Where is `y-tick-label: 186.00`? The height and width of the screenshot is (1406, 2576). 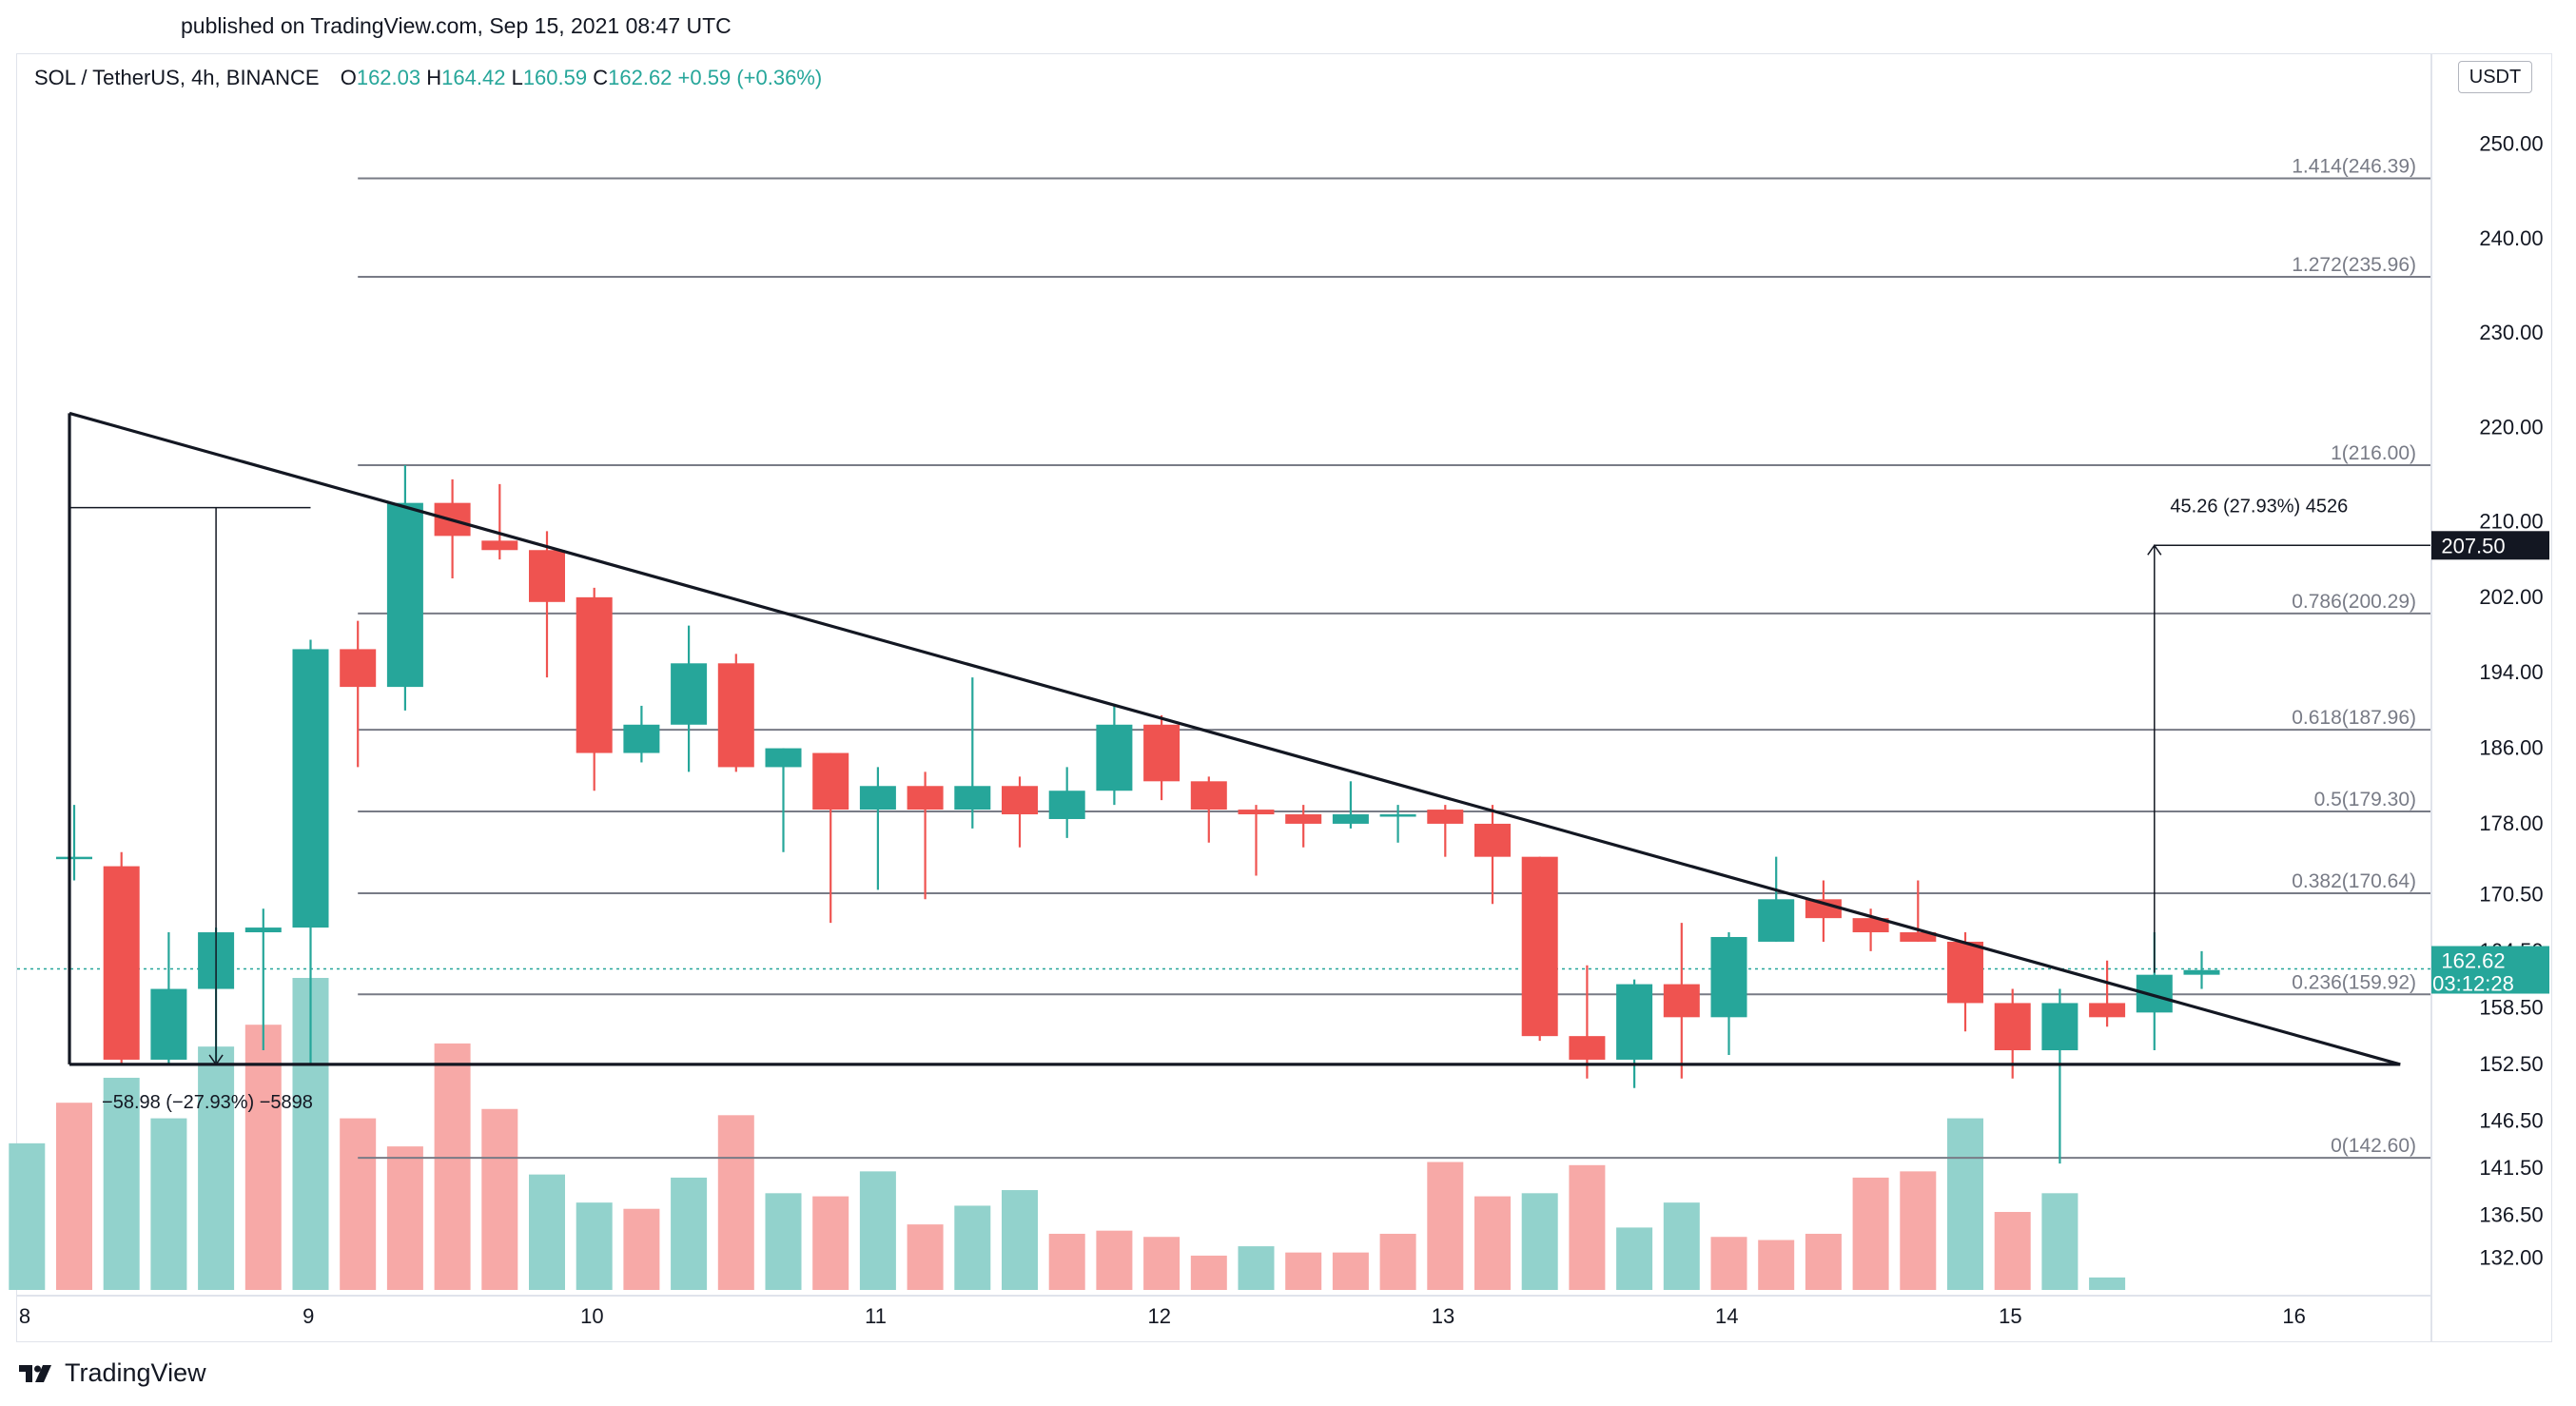 y-tick-label: 186.00 is located at coordinates (2511, 748).